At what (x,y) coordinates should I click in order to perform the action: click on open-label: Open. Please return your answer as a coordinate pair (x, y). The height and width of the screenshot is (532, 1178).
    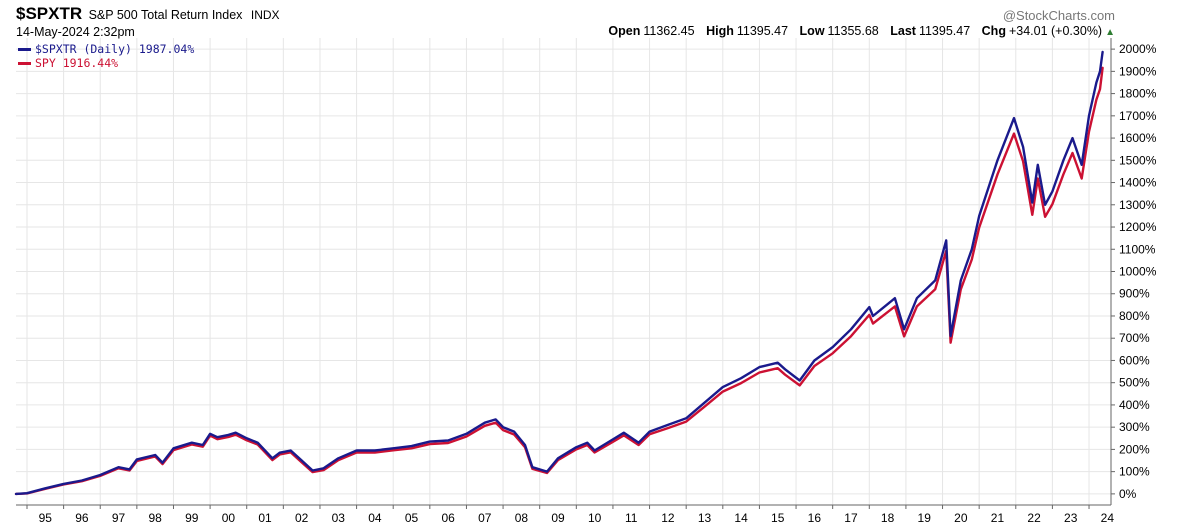
    Looking at the image, I should click on (624, 31).